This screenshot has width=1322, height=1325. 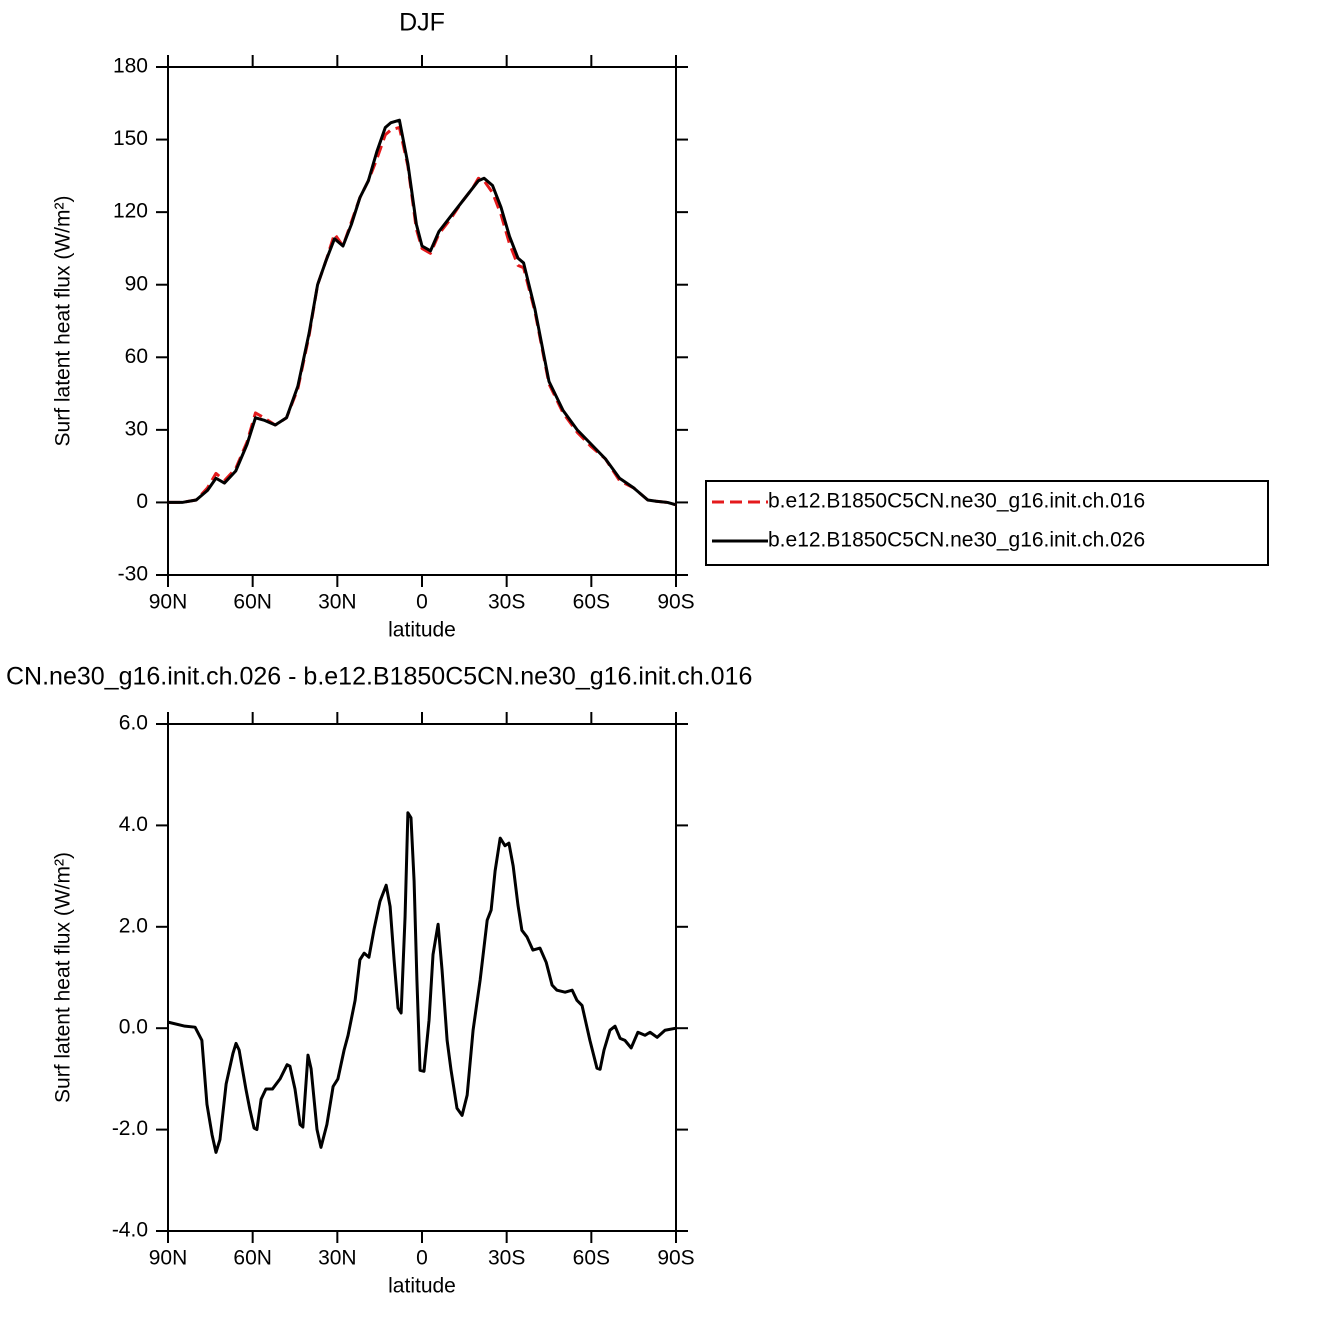 I want to click on y-tick-label: -2.0, so click(x=130, y=1128).